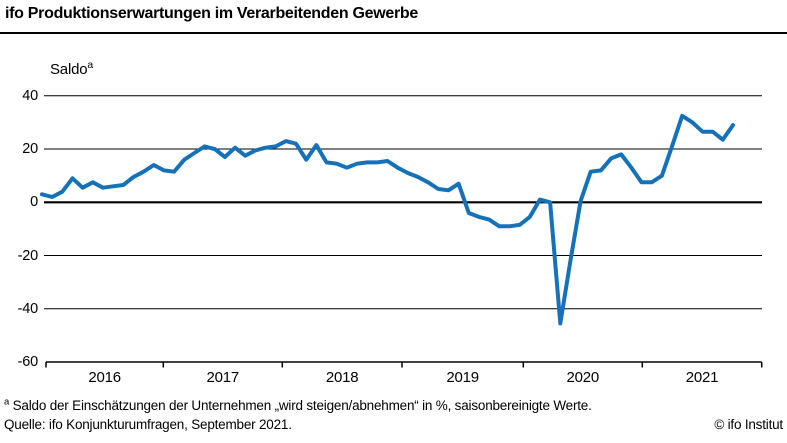 This screenshot has width=787, height=443. What do you see at coordinates (583, 377) in the screenshot?
I see `x-axis-tick-label: 2020` at bounding box center [583, 377].